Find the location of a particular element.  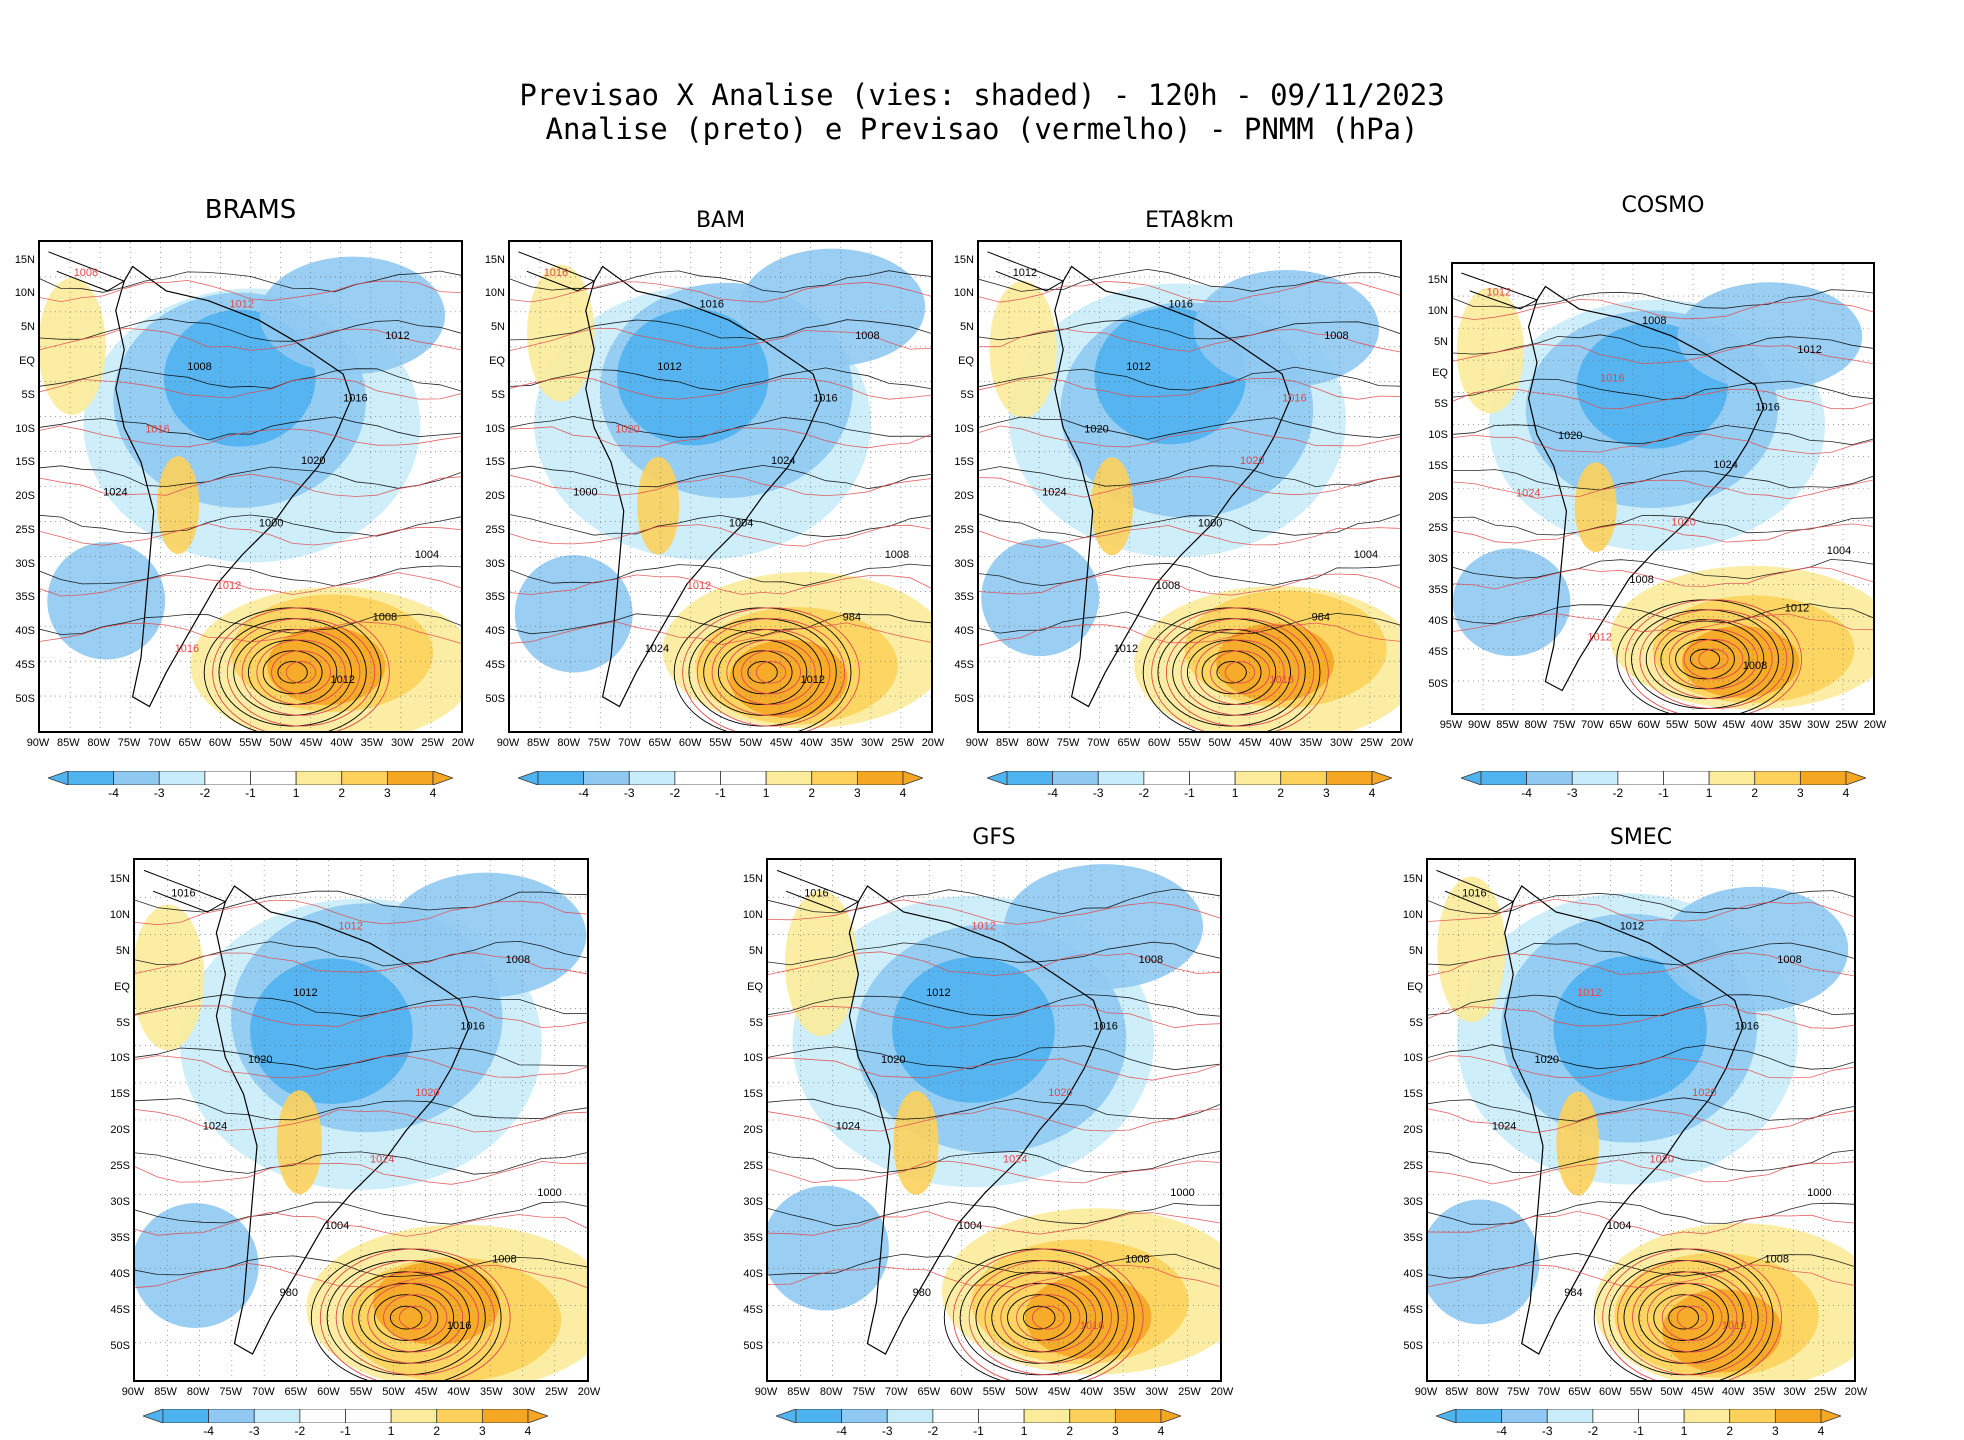

latitude-tick-label: 15S is located at coordinates (495, 462).